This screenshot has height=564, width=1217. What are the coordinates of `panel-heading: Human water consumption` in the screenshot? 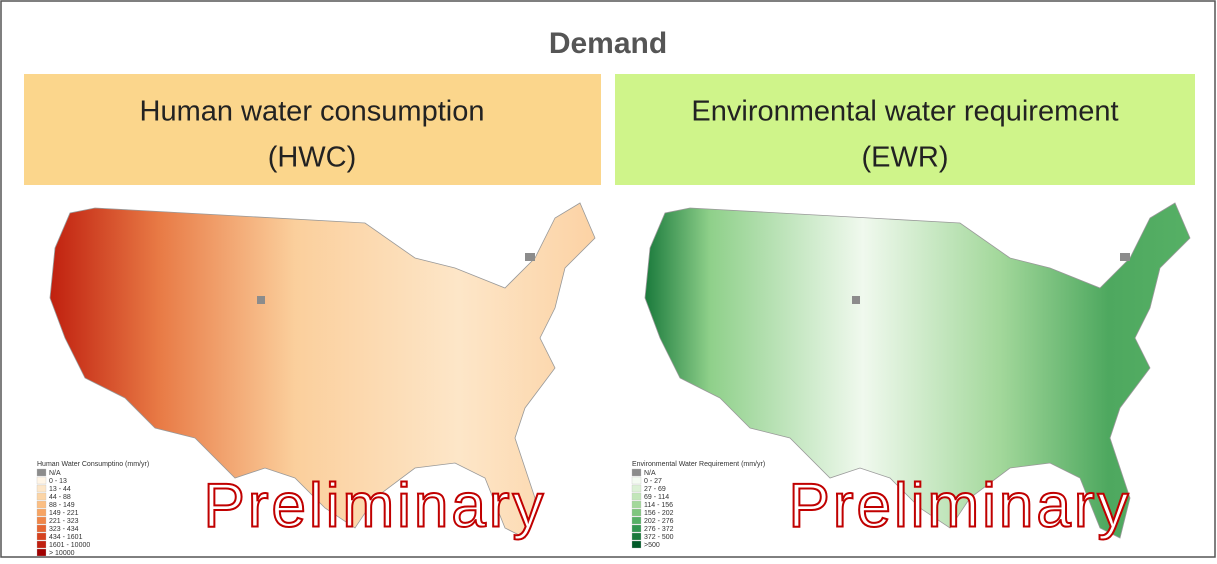 It's located at (312, 112).